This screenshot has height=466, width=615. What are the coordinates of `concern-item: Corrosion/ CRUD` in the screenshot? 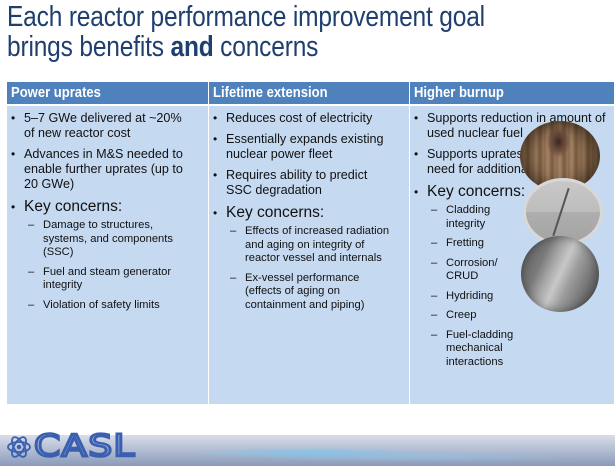 It's located at (473, 270).